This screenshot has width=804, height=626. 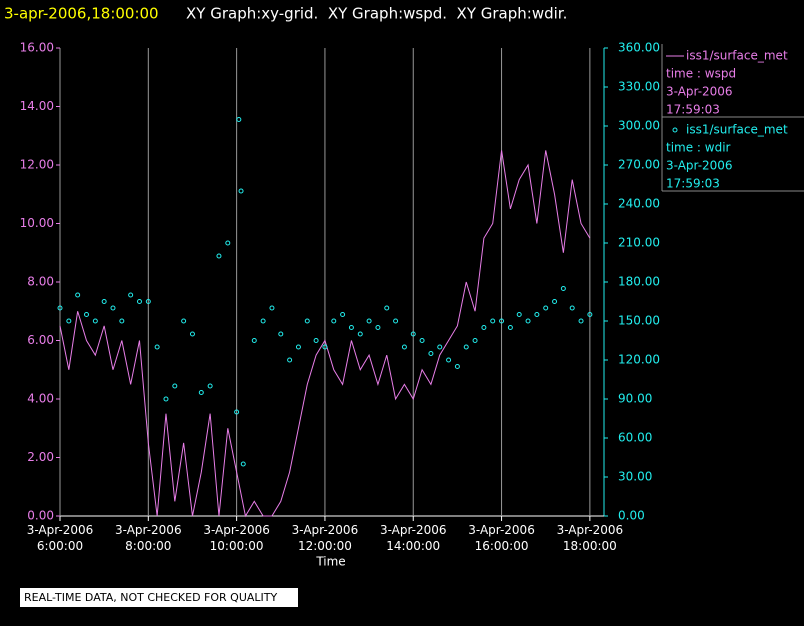 I want to click on x-tick-label: 3-Apr-2006 12:00:00, so click(x=325, y=538).